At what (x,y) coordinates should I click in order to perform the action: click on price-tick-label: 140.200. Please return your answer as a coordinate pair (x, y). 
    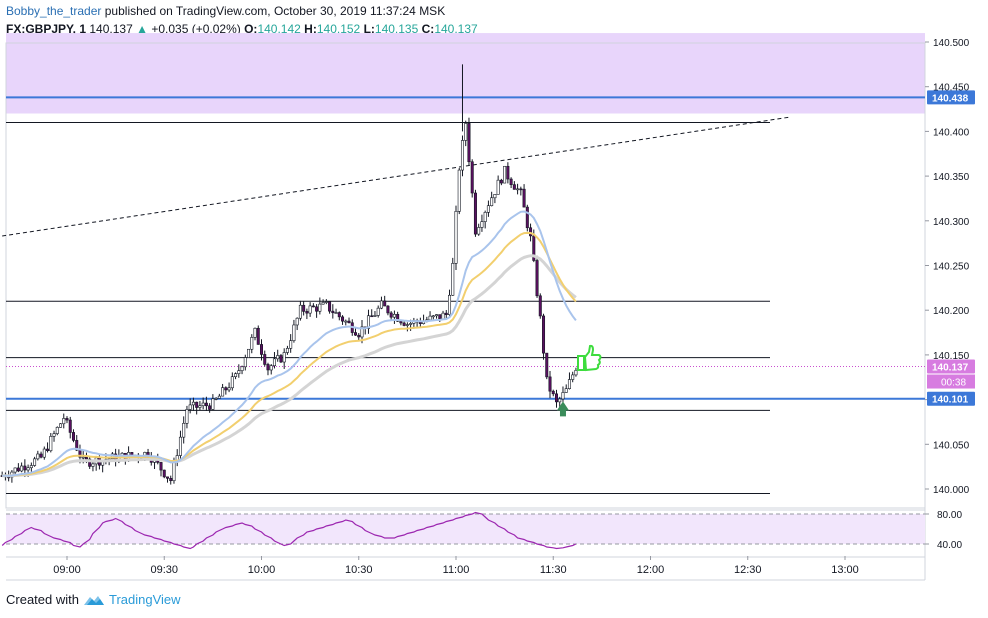
    Looking at the image, I should click on (951, 311).